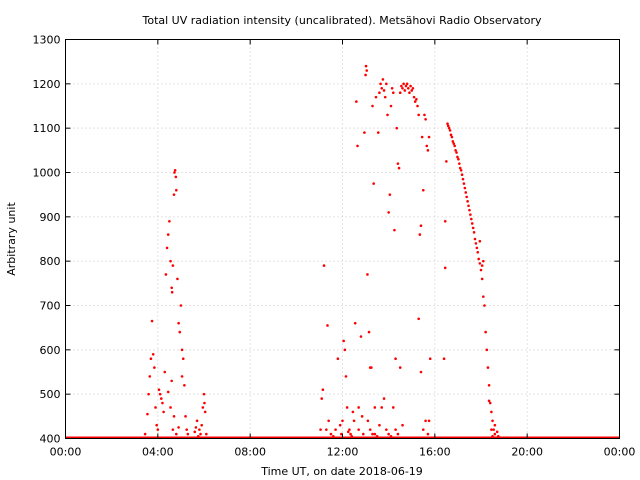 This screenshot has width=640, height=480. Describe the element at coordinates (50, 350) in the screenshot. I see `y-tick-label: 600` at that location.